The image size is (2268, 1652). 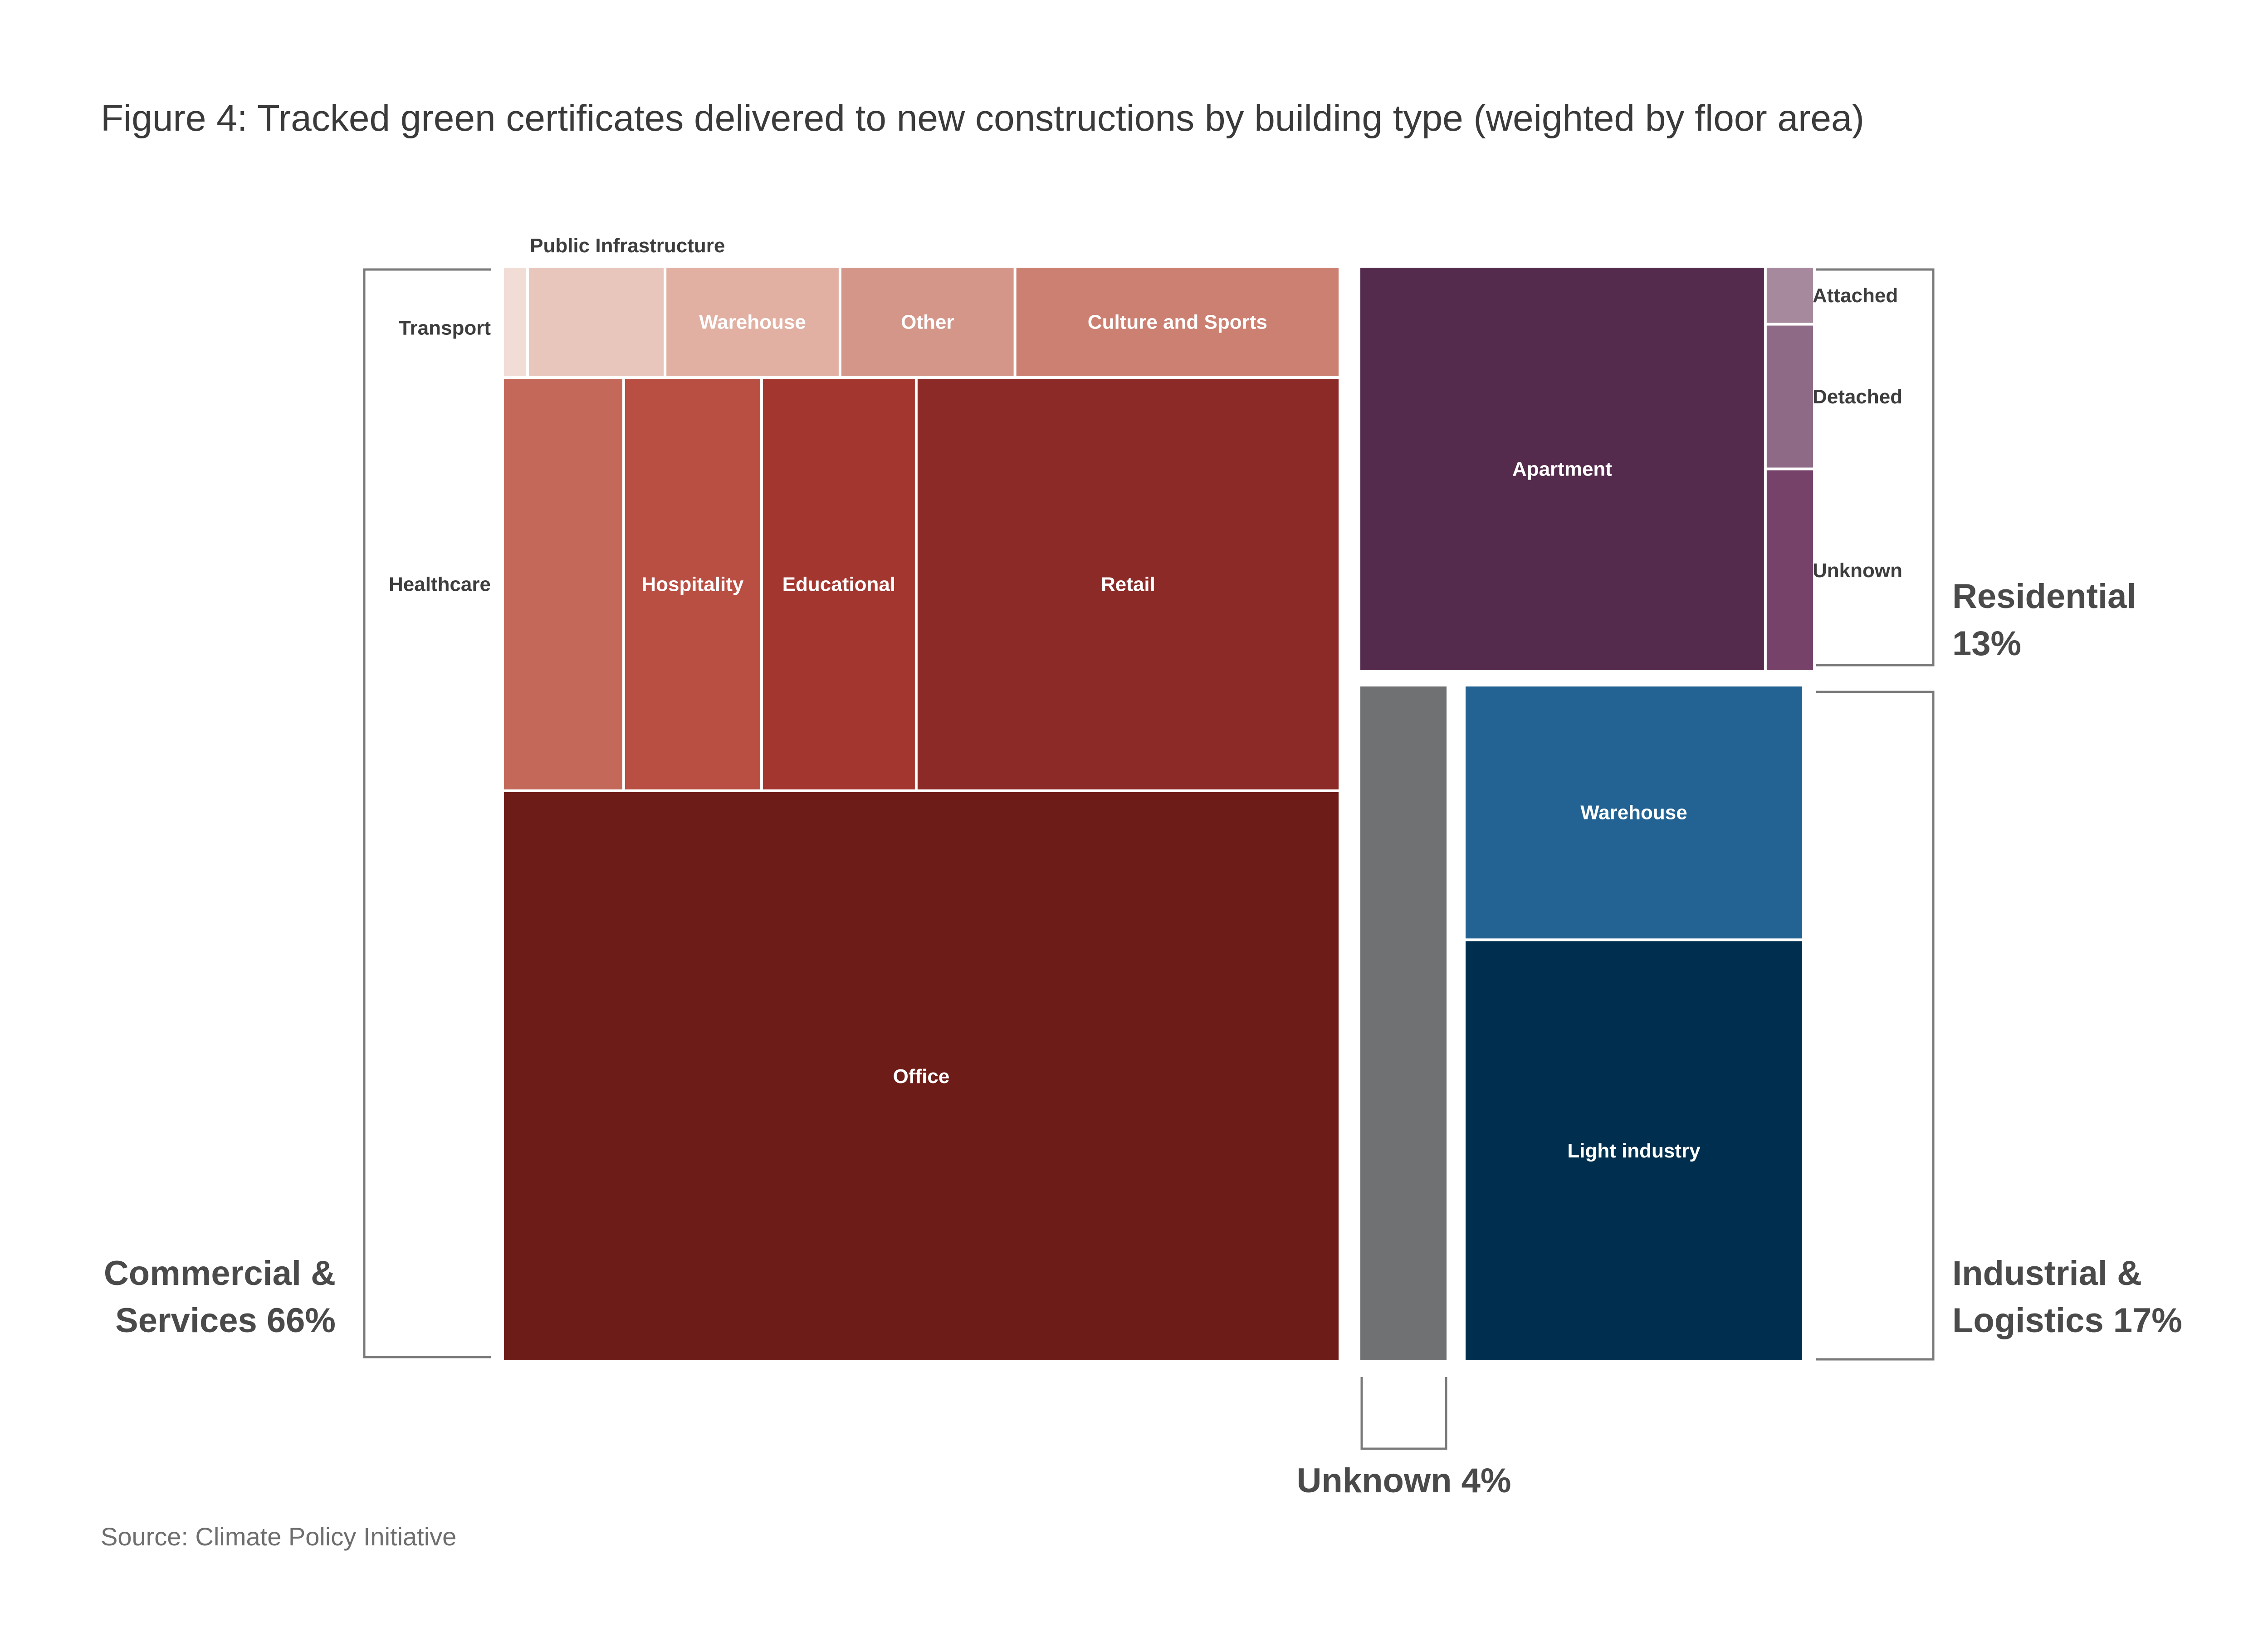 I want to click on label-residential-unknown: Unknown, so click(x=1858, y=571).